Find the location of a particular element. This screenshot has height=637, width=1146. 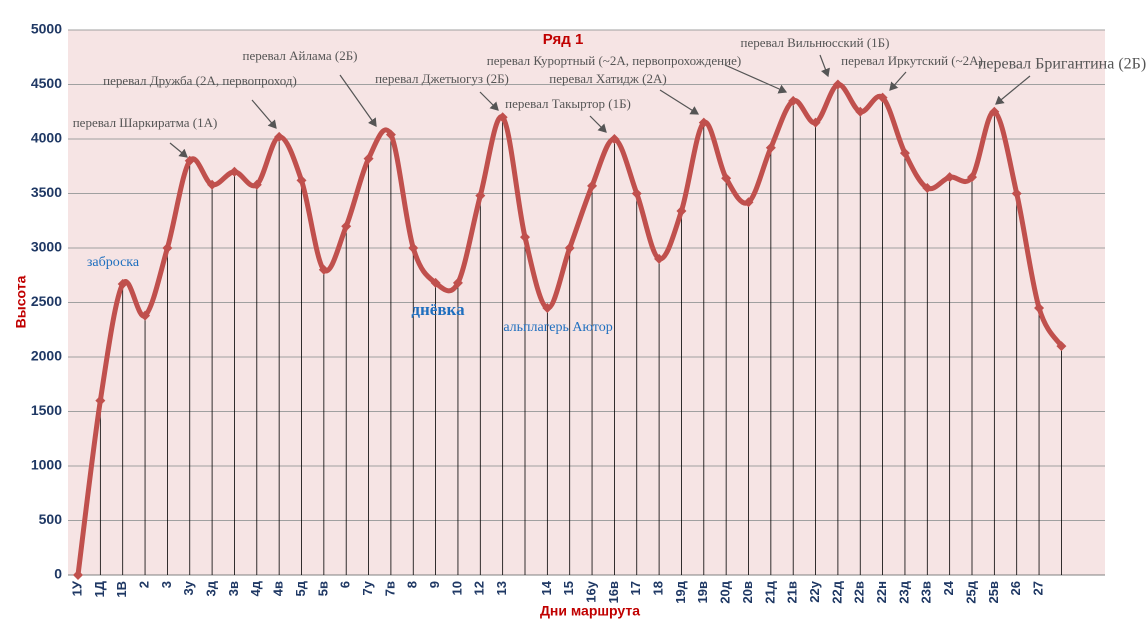

x-tick-label: 4д is located at coordinates (255, 588).